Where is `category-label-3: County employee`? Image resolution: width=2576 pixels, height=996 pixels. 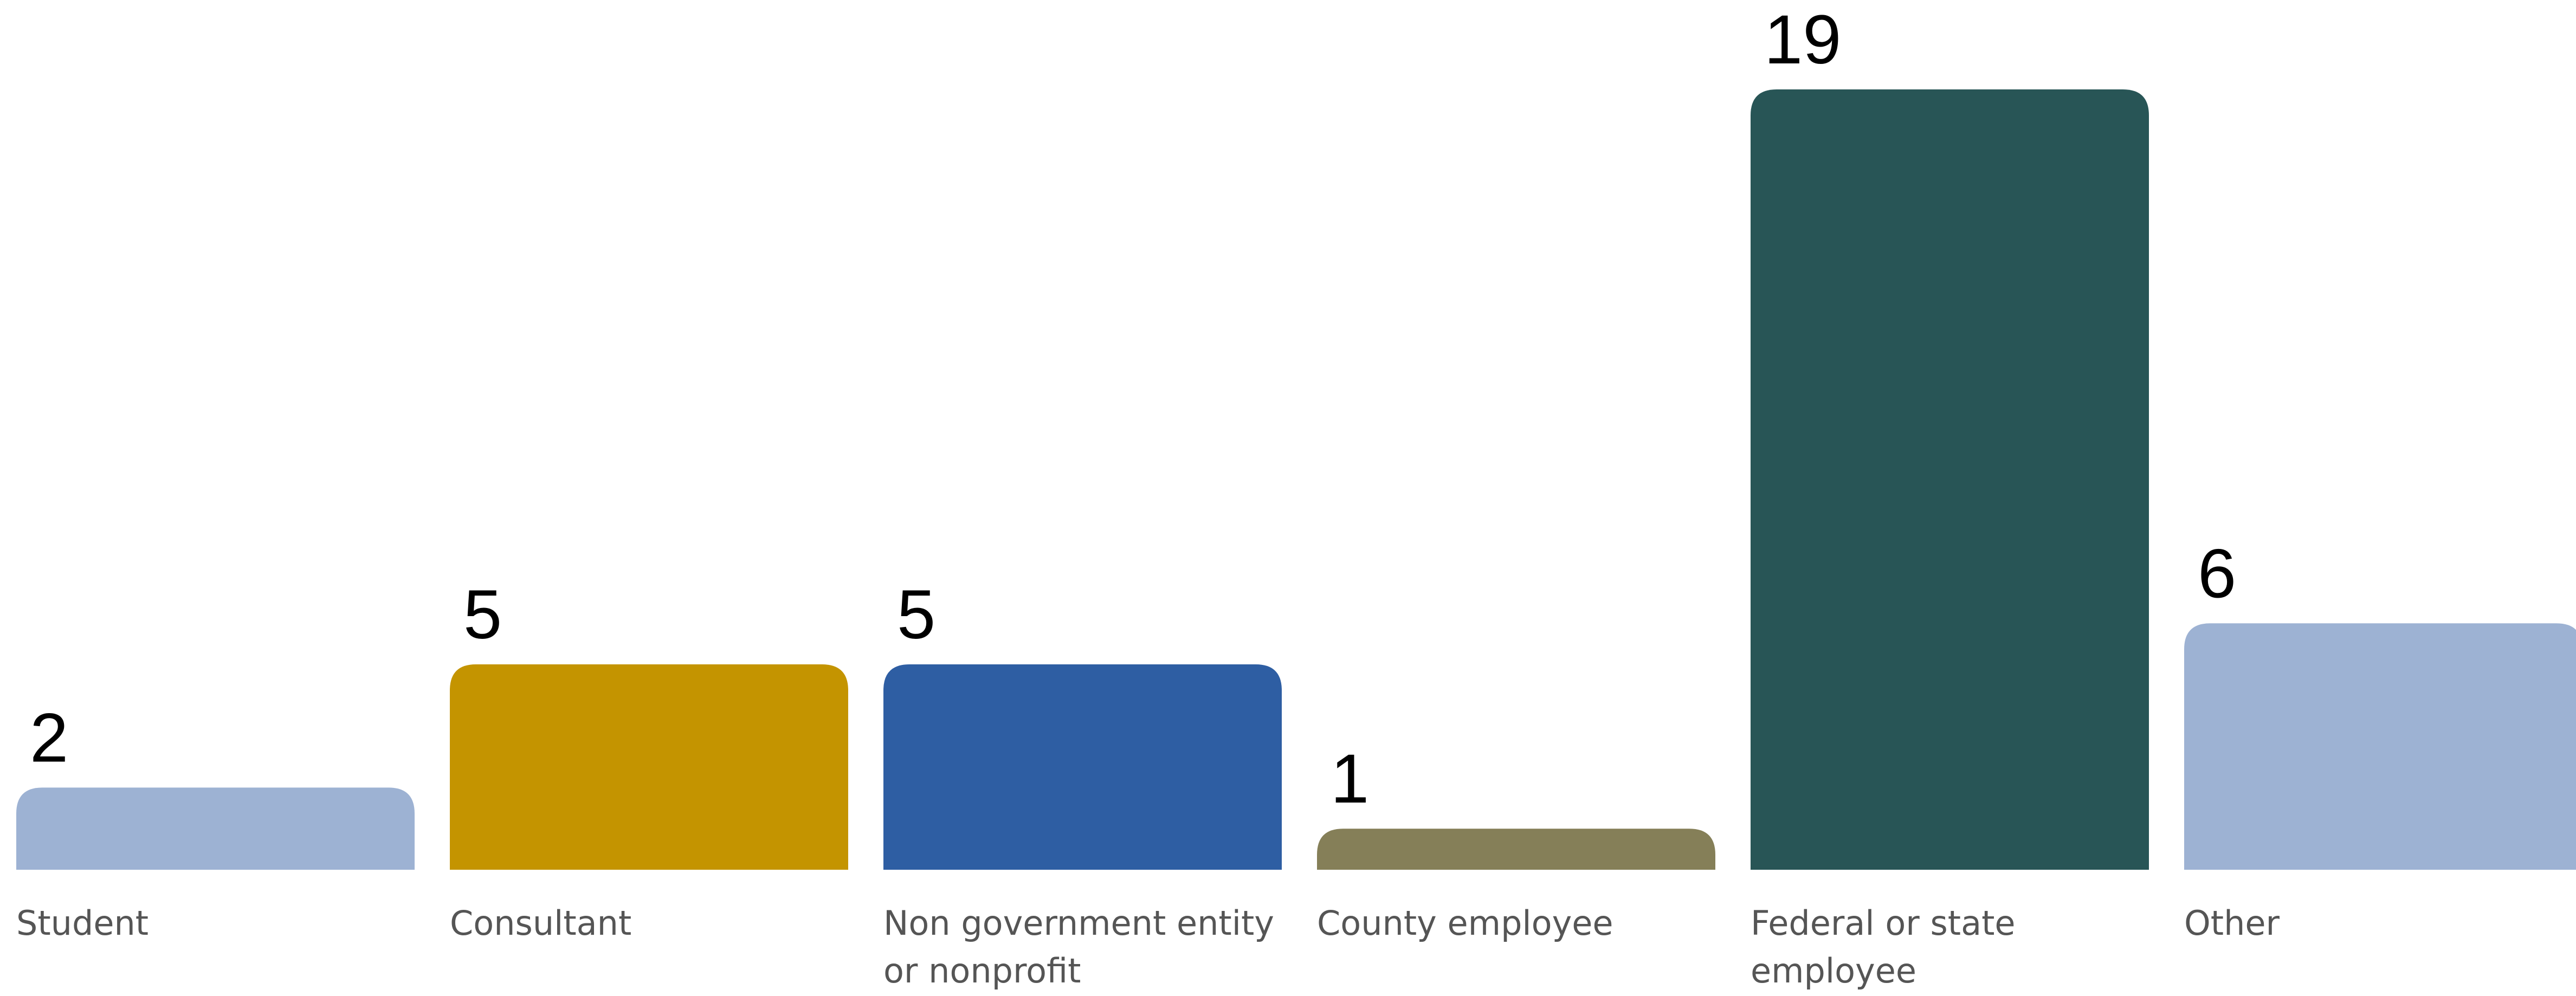
category-label-3: County employee is located at coordinates (1465, 923).